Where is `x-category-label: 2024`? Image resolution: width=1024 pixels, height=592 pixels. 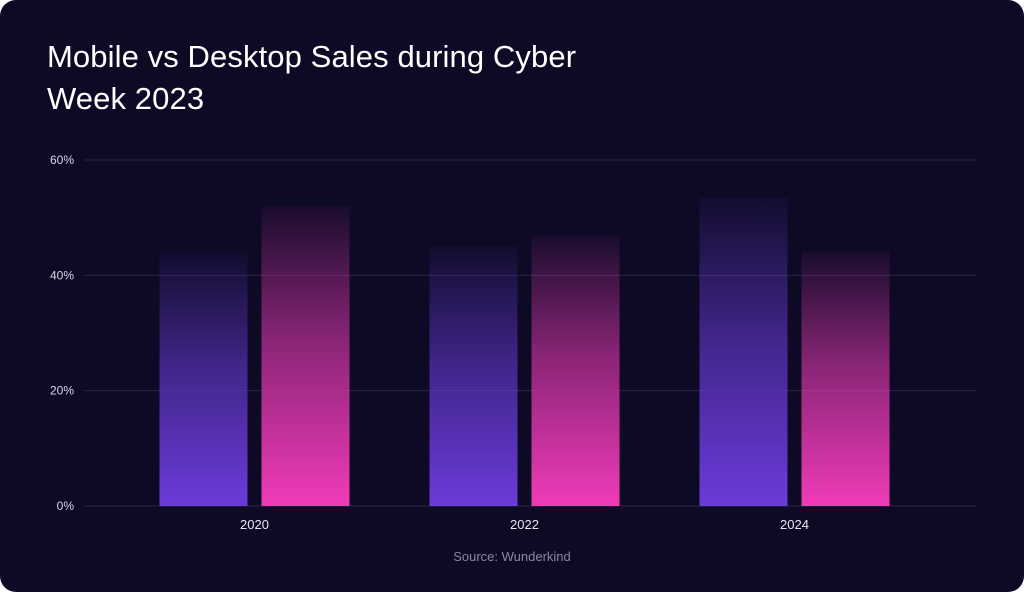
x-category-label: 2024 is located at coordinates (794, 524).